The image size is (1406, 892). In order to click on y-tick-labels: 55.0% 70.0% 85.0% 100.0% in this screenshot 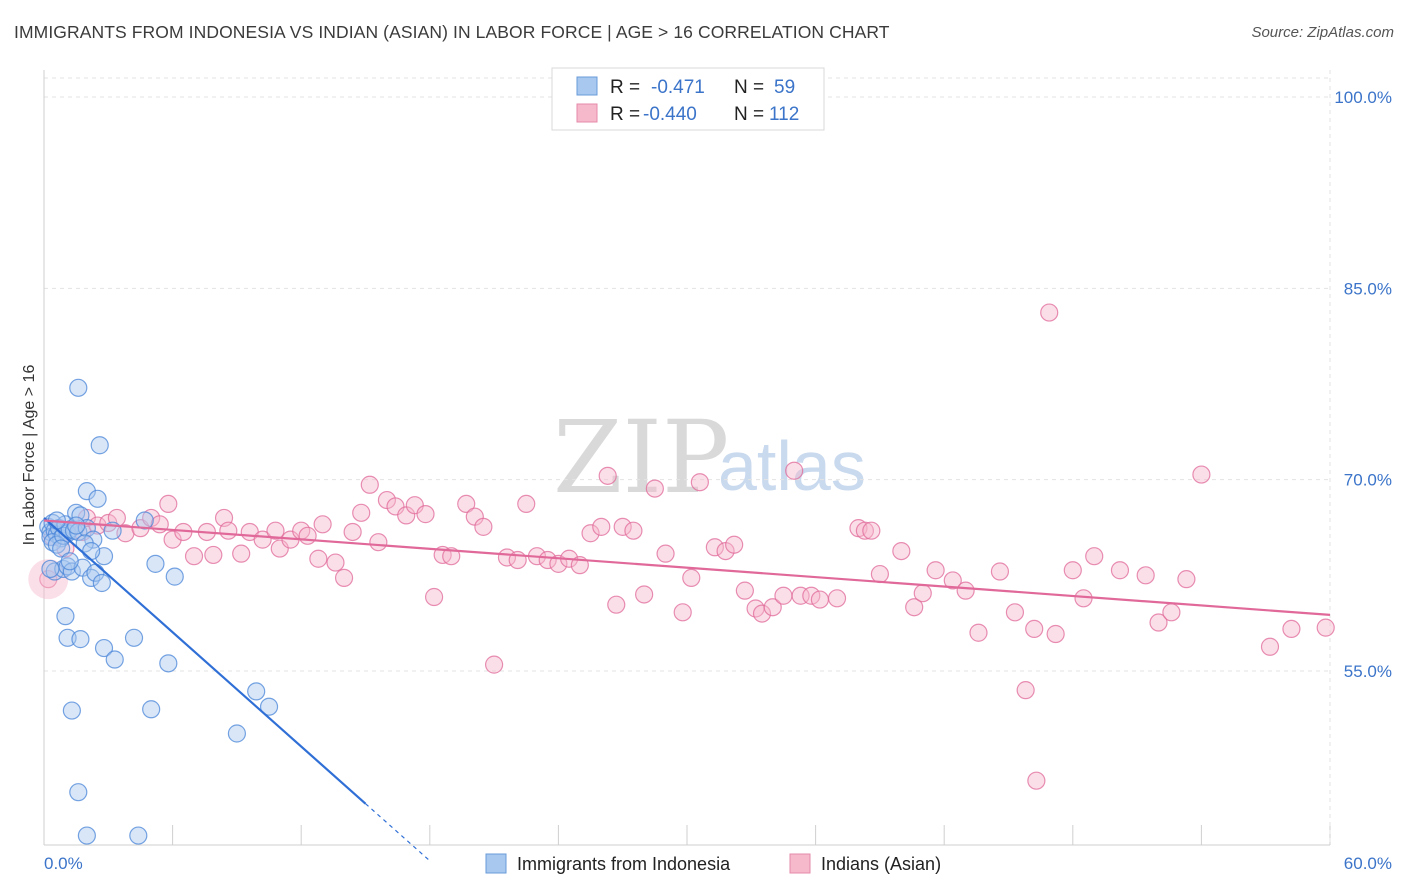, I will do `click(1363, 384)`.